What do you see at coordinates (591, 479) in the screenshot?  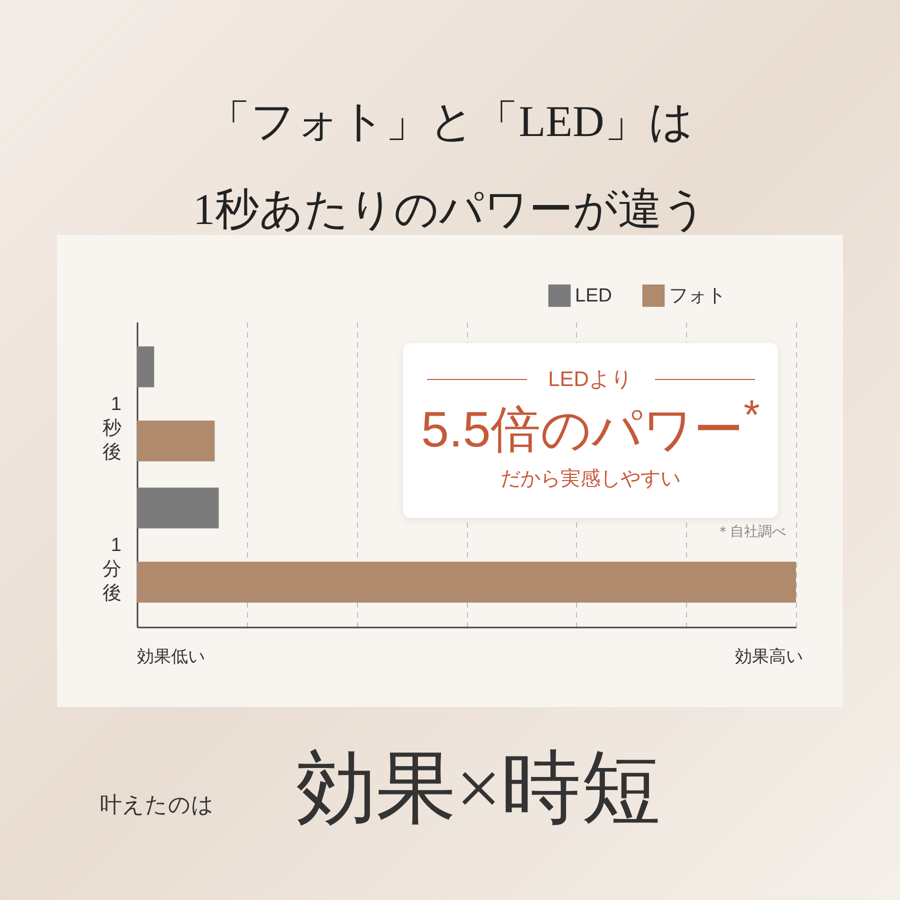 I see `annotation: だから実感しやすい` at bounding box center [591, 479].